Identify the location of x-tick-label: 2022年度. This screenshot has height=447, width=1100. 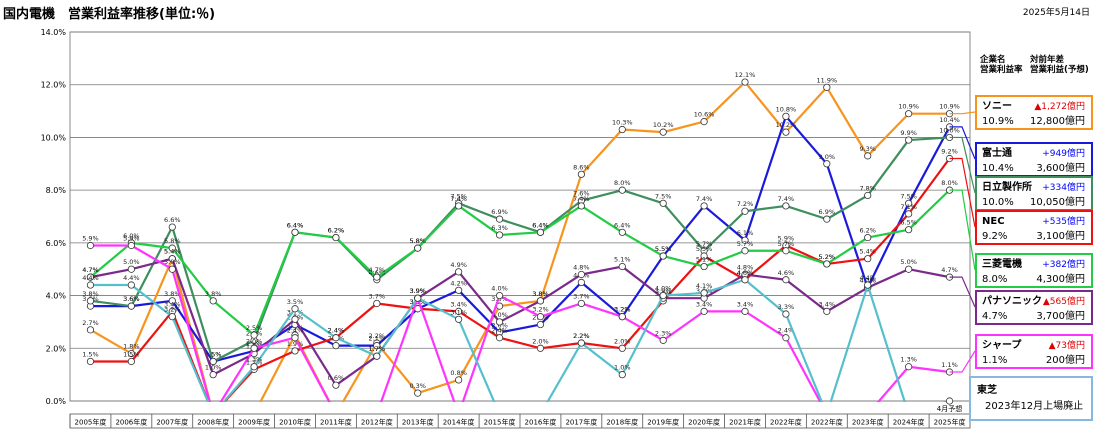
(827, 422).